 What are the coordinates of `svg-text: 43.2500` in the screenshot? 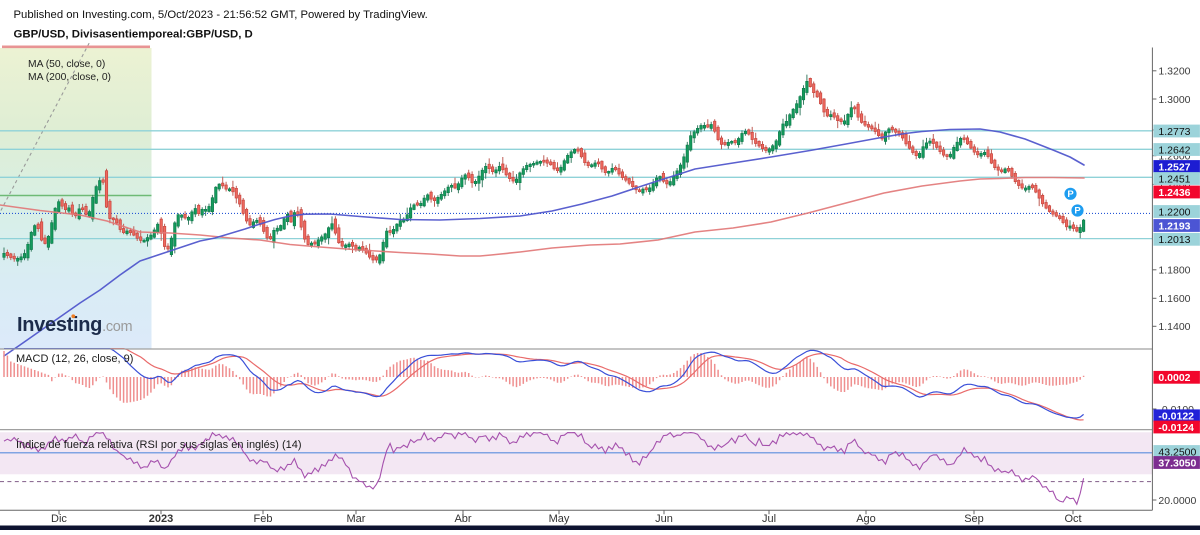 It's located at (1177, 452).